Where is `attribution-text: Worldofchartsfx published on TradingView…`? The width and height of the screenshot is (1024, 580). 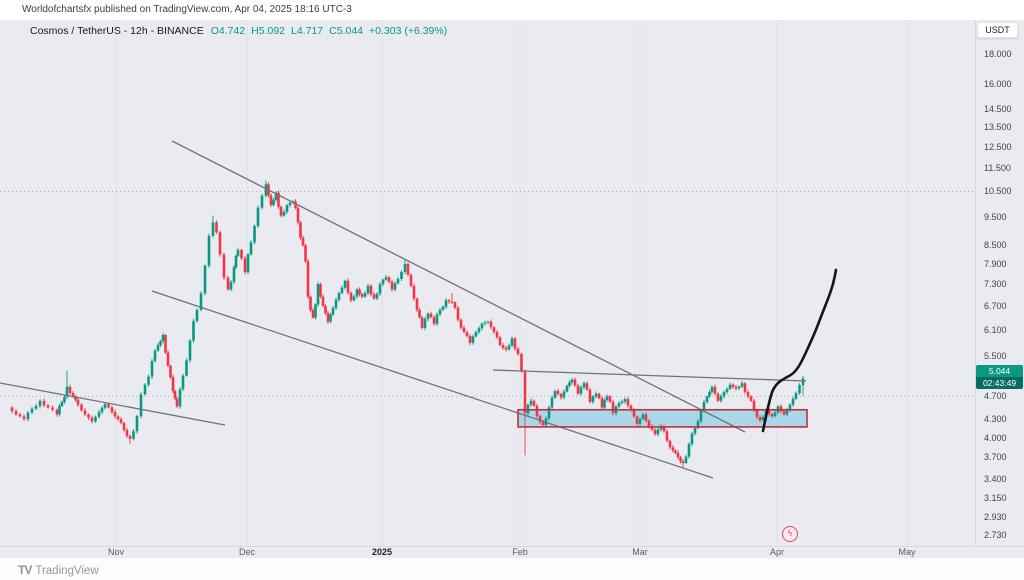 attribution-text: Worldofchartsfx published on TradingView… is located at coordinates (187, 9).